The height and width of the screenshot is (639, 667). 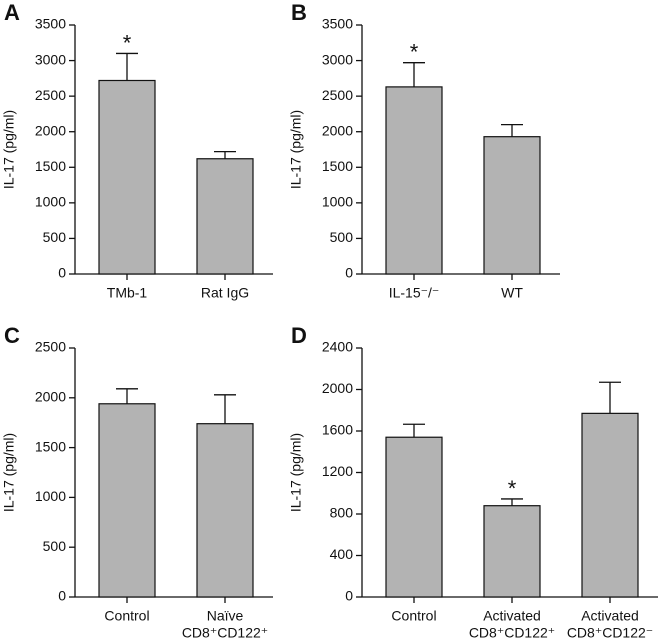 I want to click on x-tick-label: Naïve, so click(x=225, y=616).